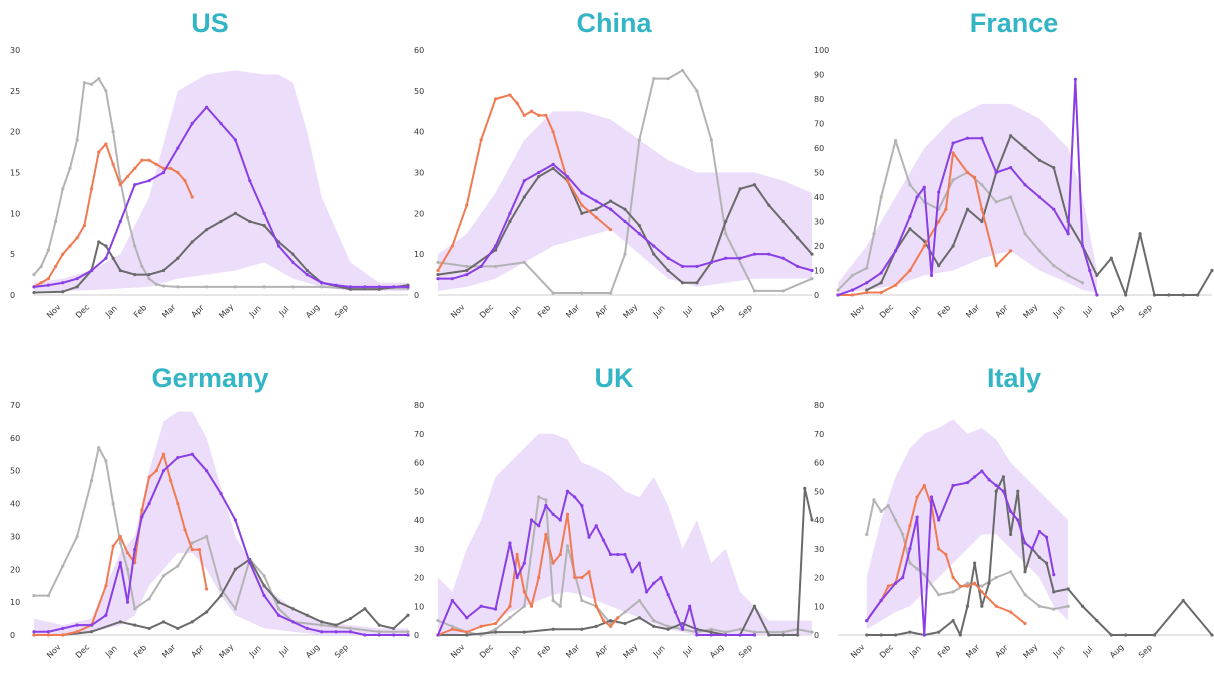  Describe the element at coordinates (819, 75) in the screenshot. I see `y-tick-label: 90` at that location.